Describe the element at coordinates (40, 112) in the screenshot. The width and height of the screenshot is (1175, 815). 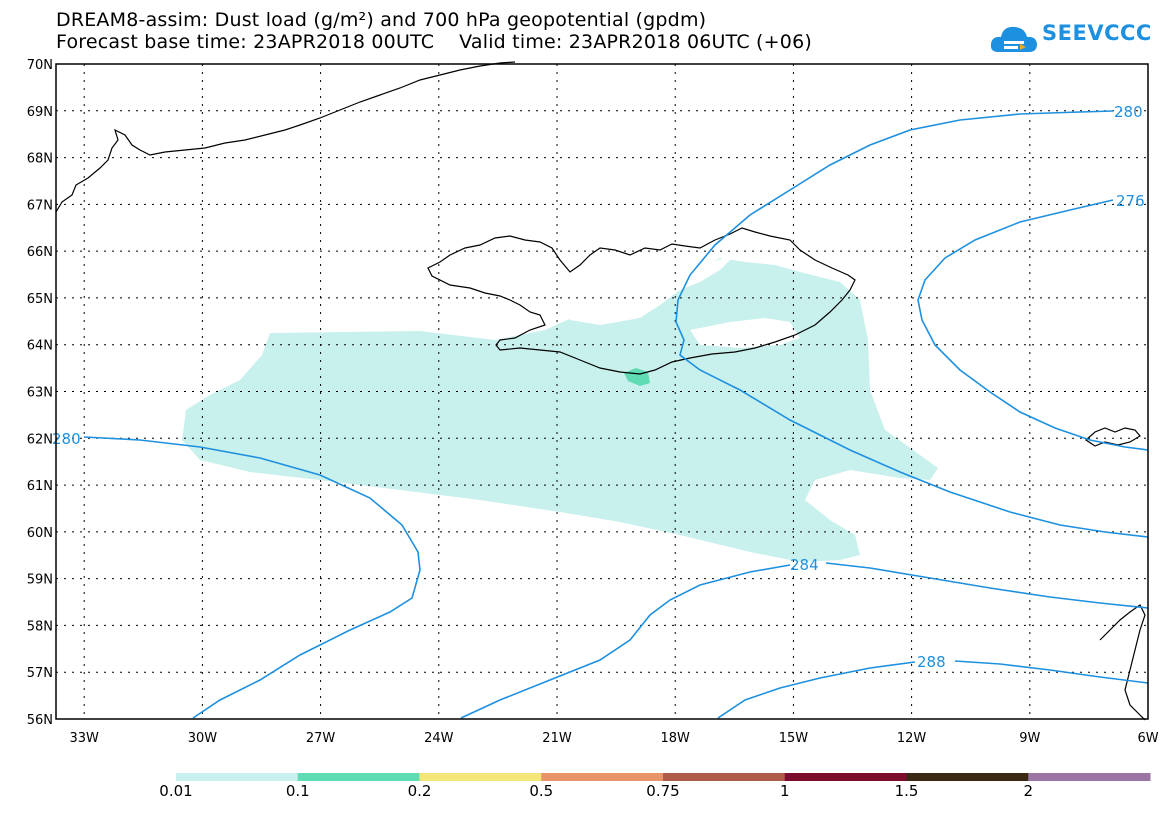
I see `lat-label: 69N` at that location.